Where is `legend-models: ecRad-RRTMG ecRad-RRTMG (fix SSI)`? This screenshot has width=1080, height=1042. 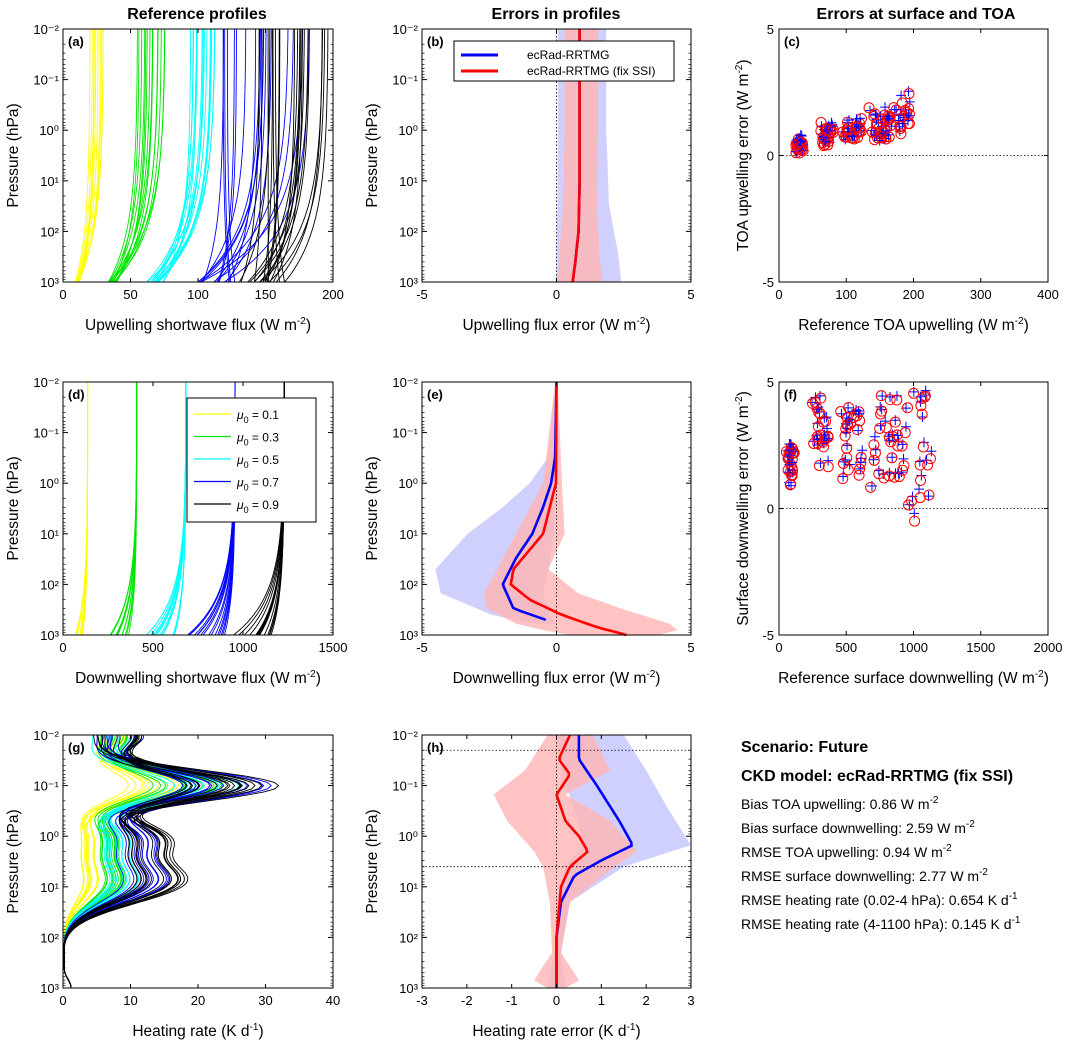 legend-models: ecRad-RRTMG ecRad-RRTMG (fix SSI) is located at coordinates (564, 61).